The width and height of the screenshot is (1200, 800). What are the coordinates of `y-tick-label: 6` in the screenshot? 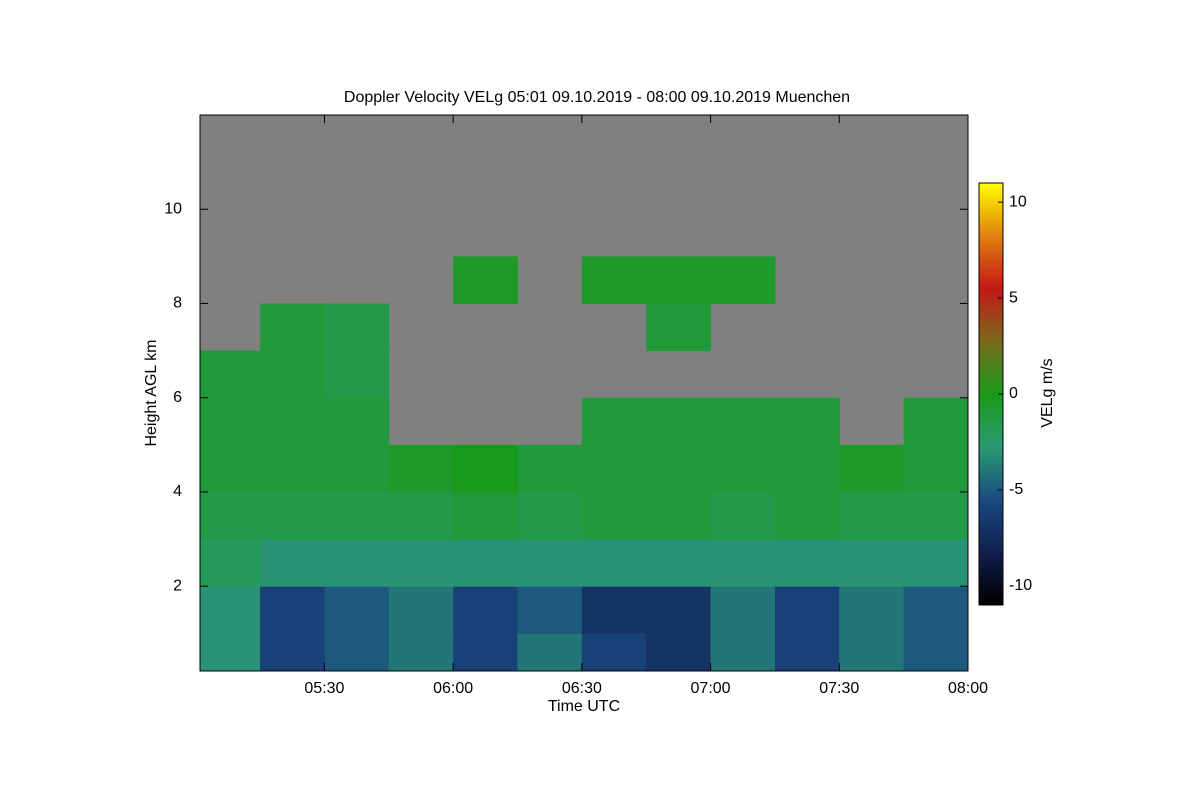 It's located at (177, 397).